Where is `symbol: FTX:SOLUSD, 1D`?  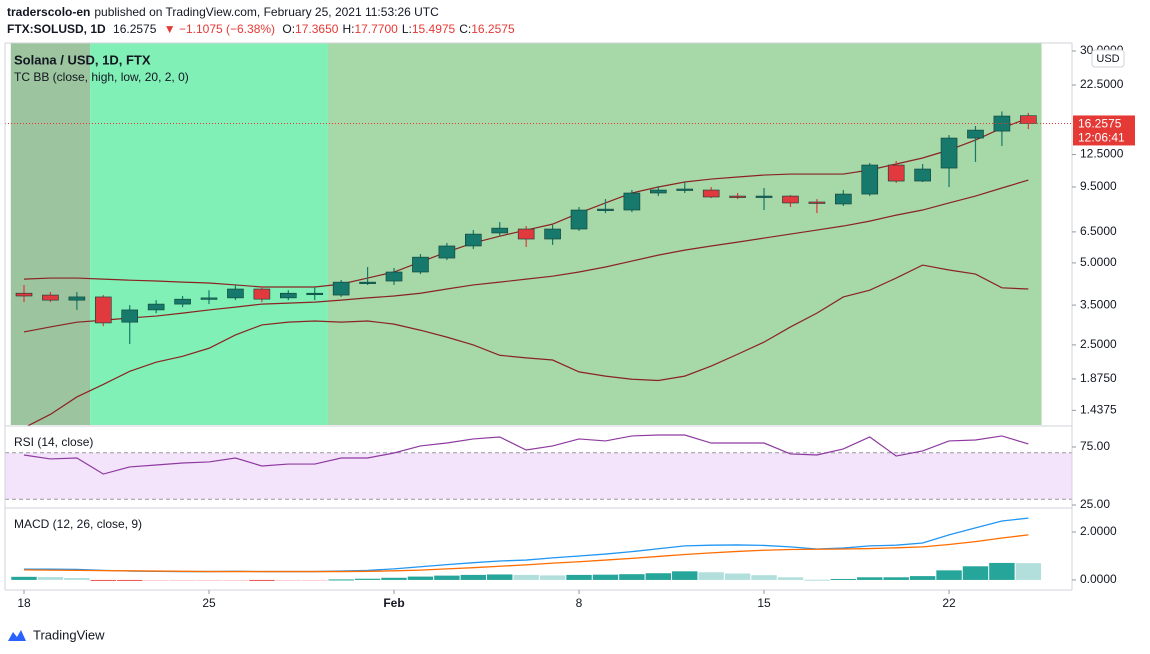
symbol: FTX:SOLUSD, 1D is located at coordinates (56, 29).